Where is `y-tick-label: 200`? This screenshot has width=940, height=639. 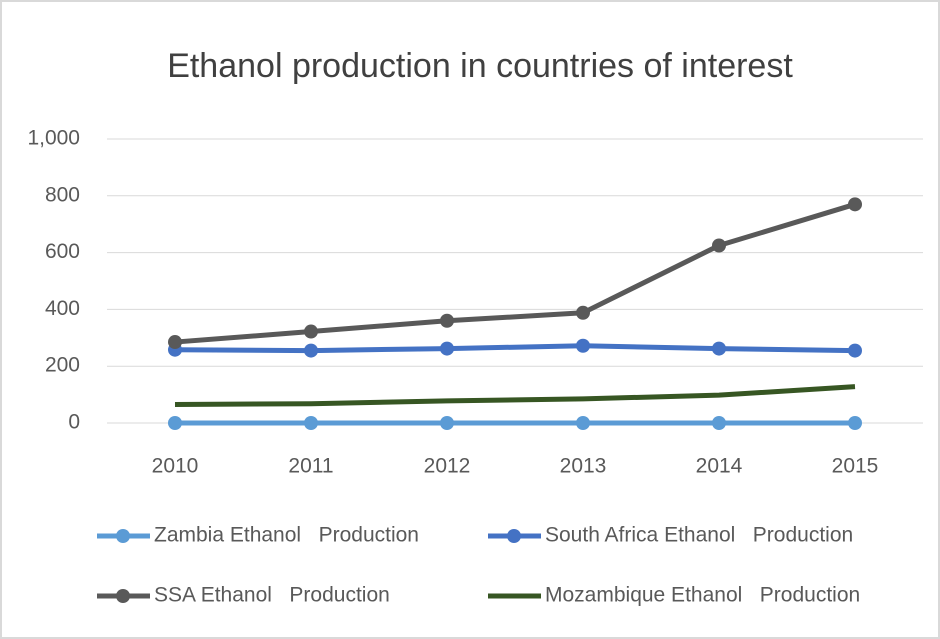
y-tick-label: 200 is located at coordinates (62, 365).